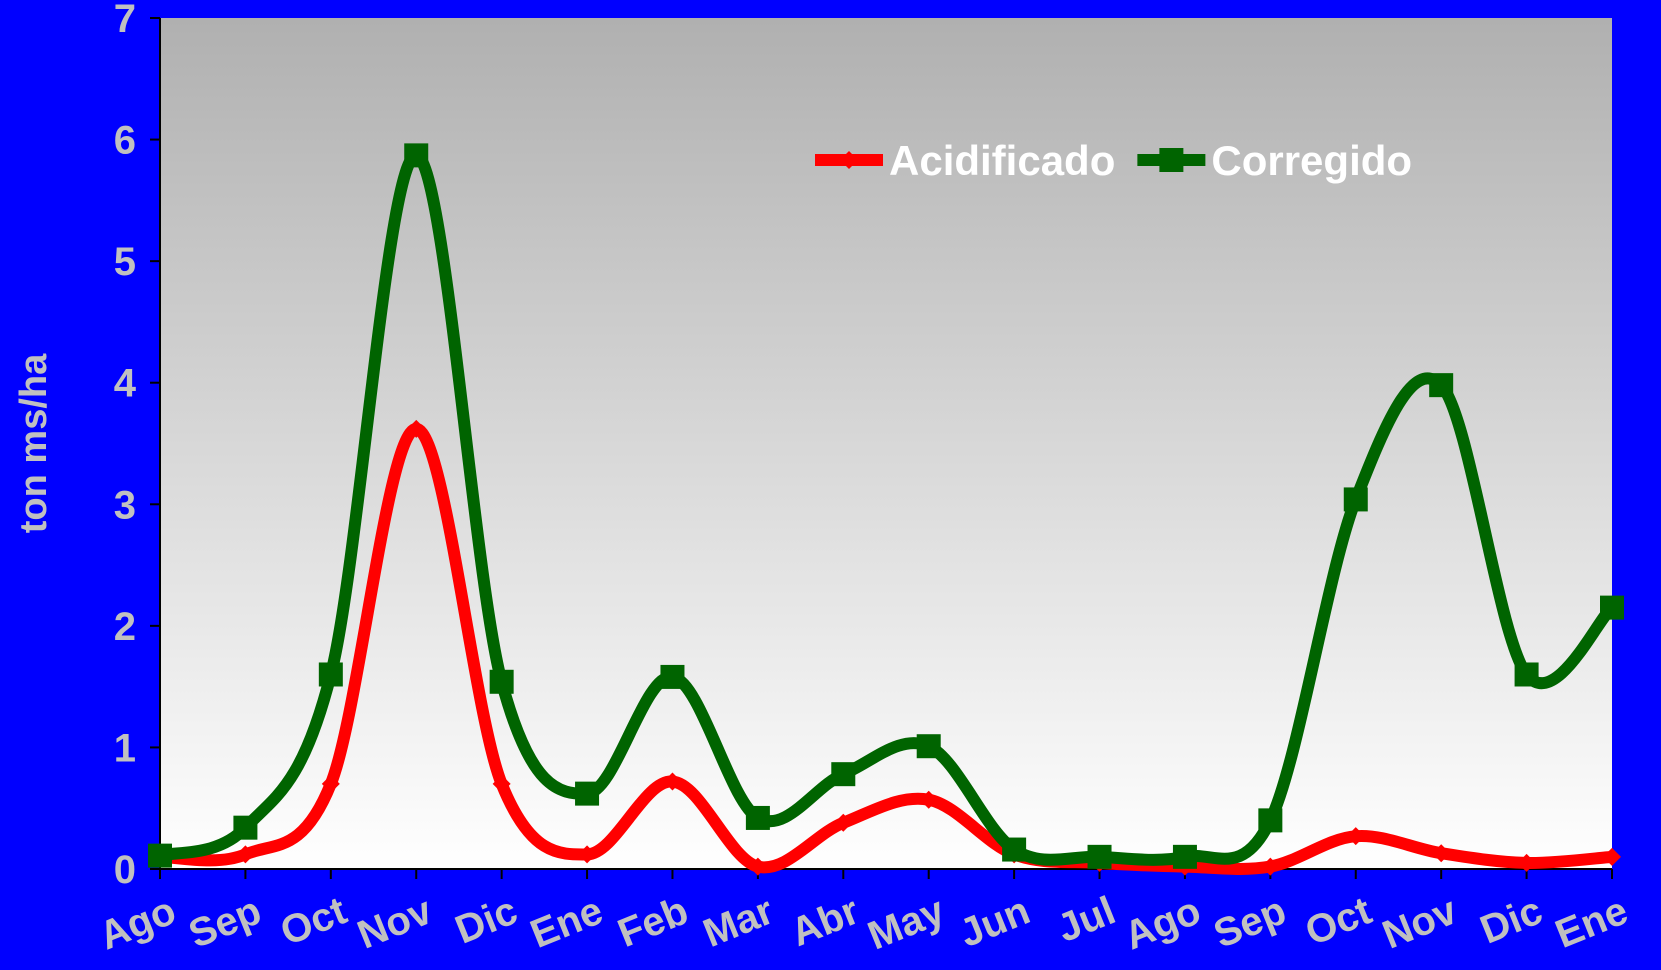  I want to click on legend-label-acidificado: Acidificado, so click(1002, 160).